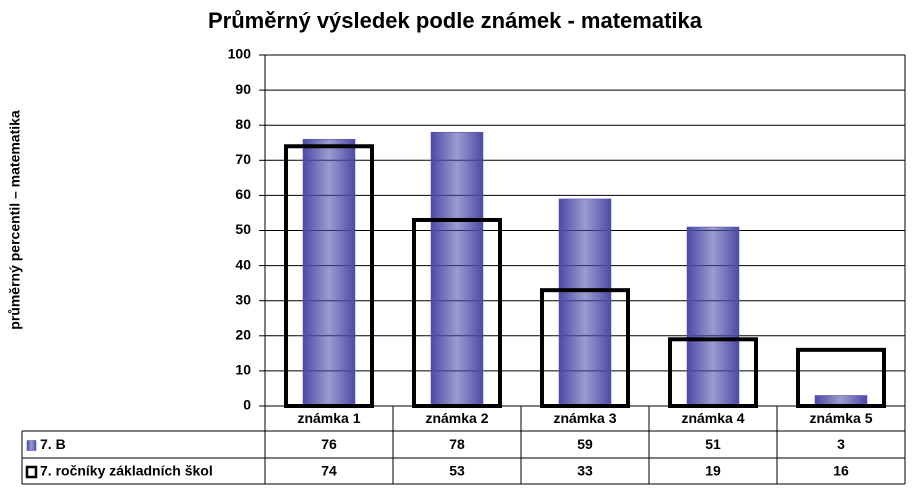 The width and height of the screenshot is (915, 497). I want to click on x-tick-label: známka 2, so click(456, 418).